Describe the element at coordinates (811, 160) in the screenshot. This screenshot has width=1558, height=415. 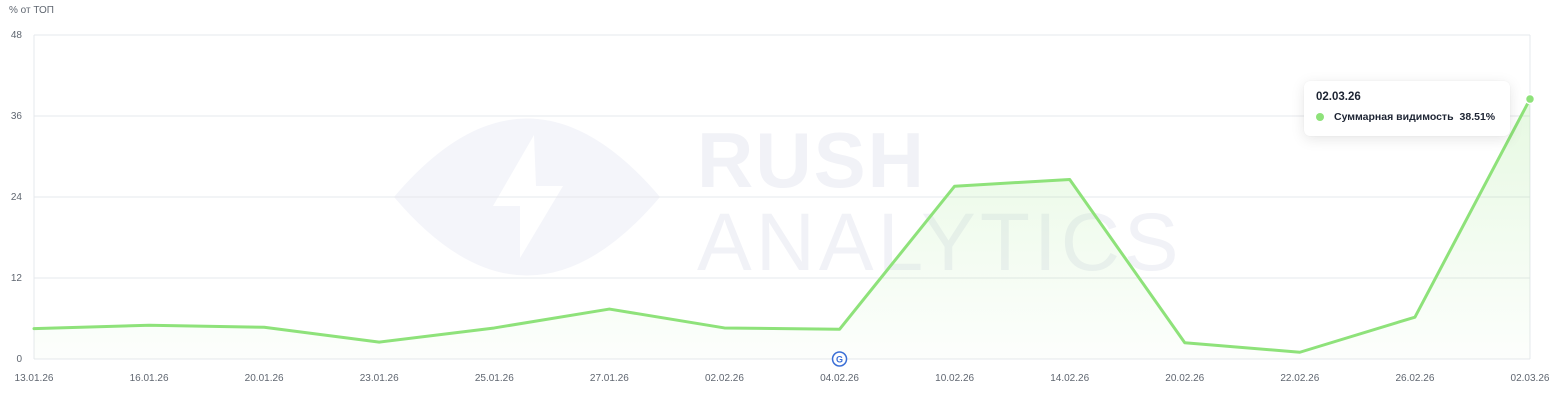
I see `watermark-line1: RUSH` at that location.